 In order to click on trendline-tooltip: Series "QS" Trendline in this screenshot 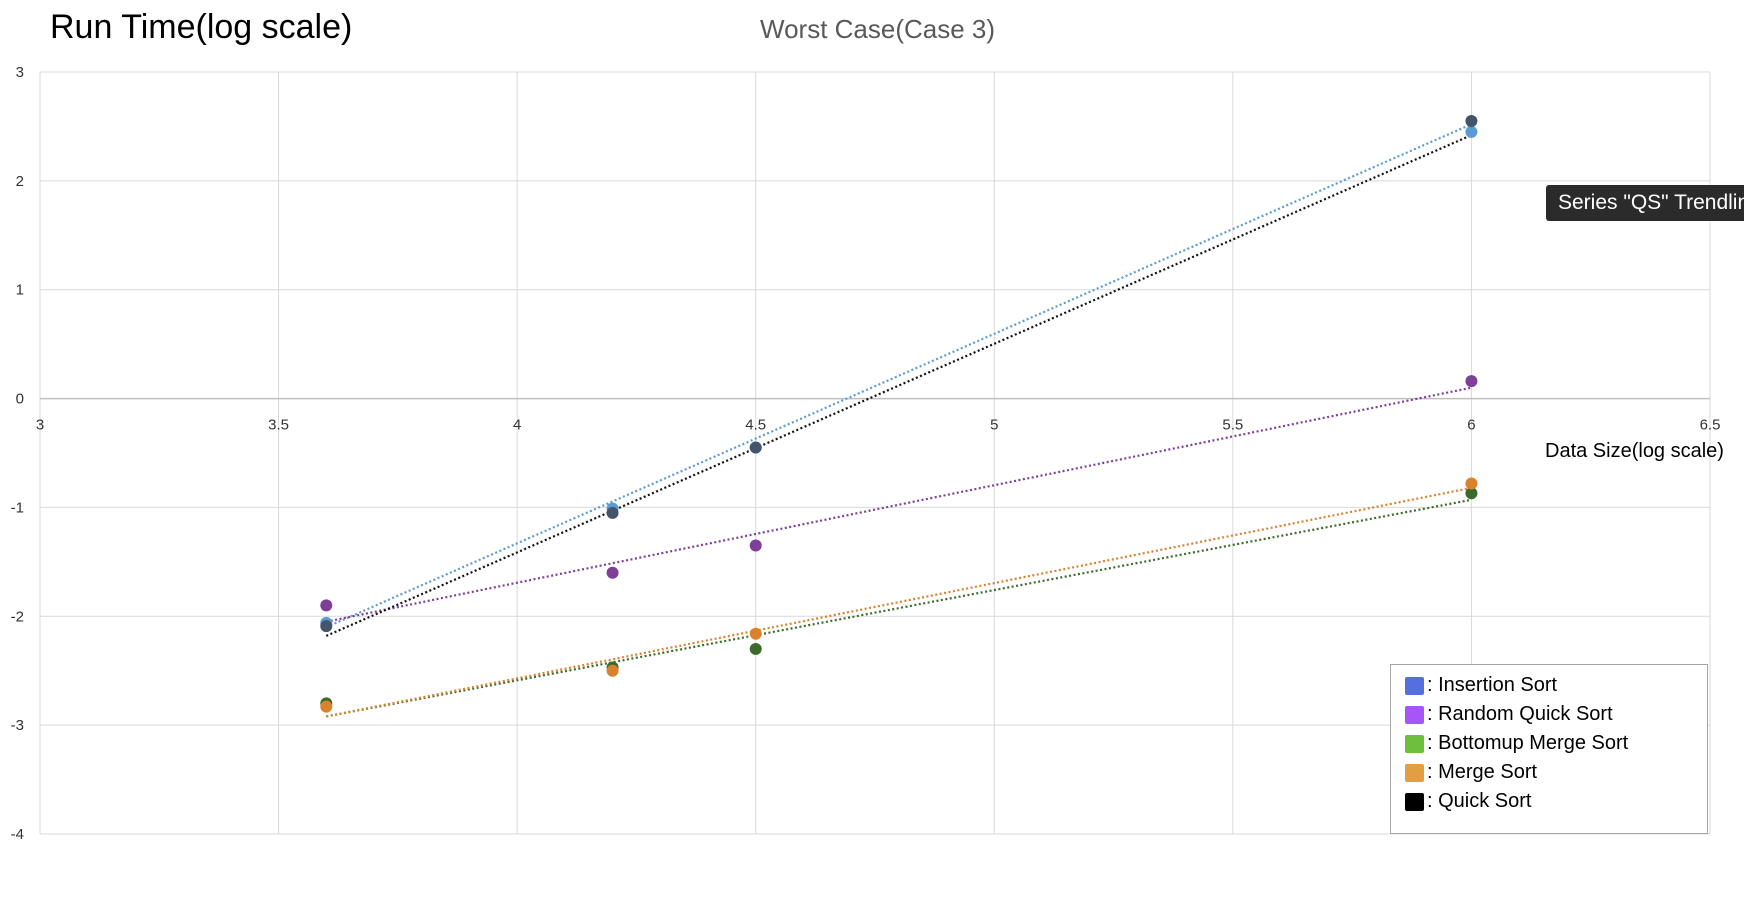, I will do `click(1645, 203)`.